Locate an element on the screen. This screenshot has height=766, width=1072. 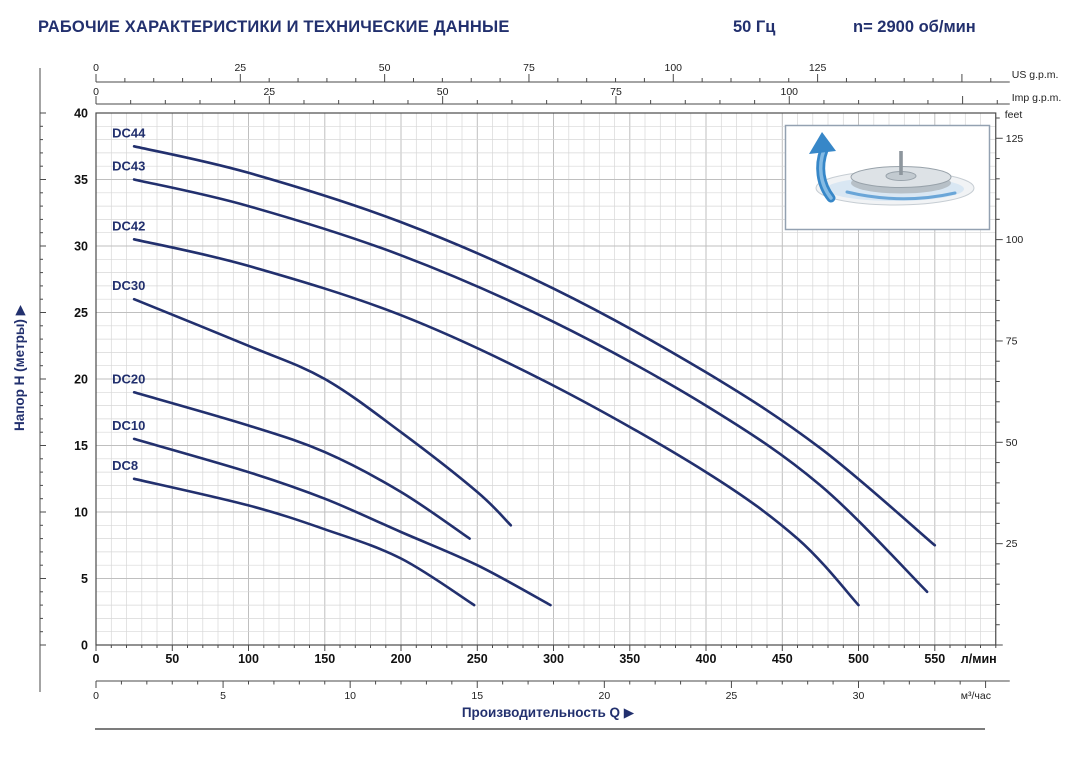
m3h-tick-label: 20 is located at coordinates (604, 696).